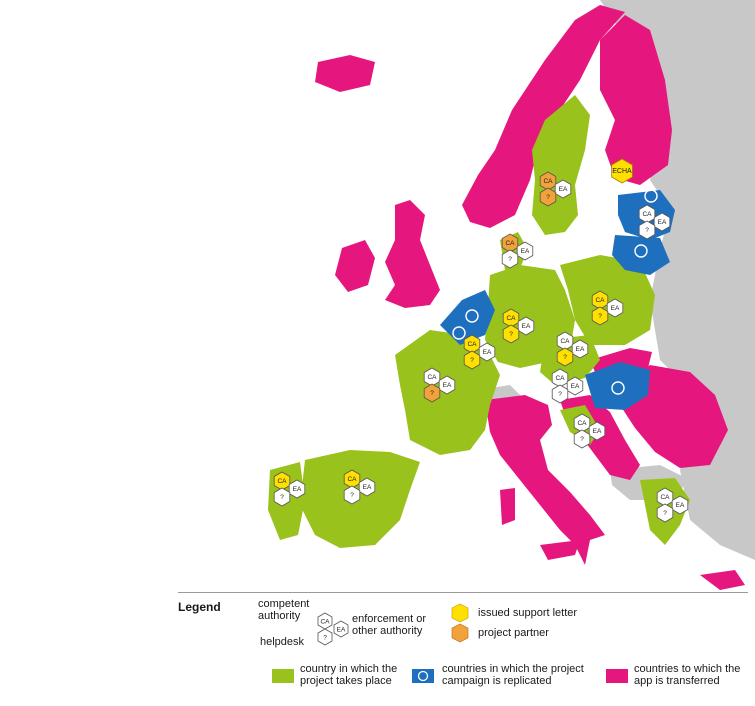  I want to click on country-norway, so click(543, 116).